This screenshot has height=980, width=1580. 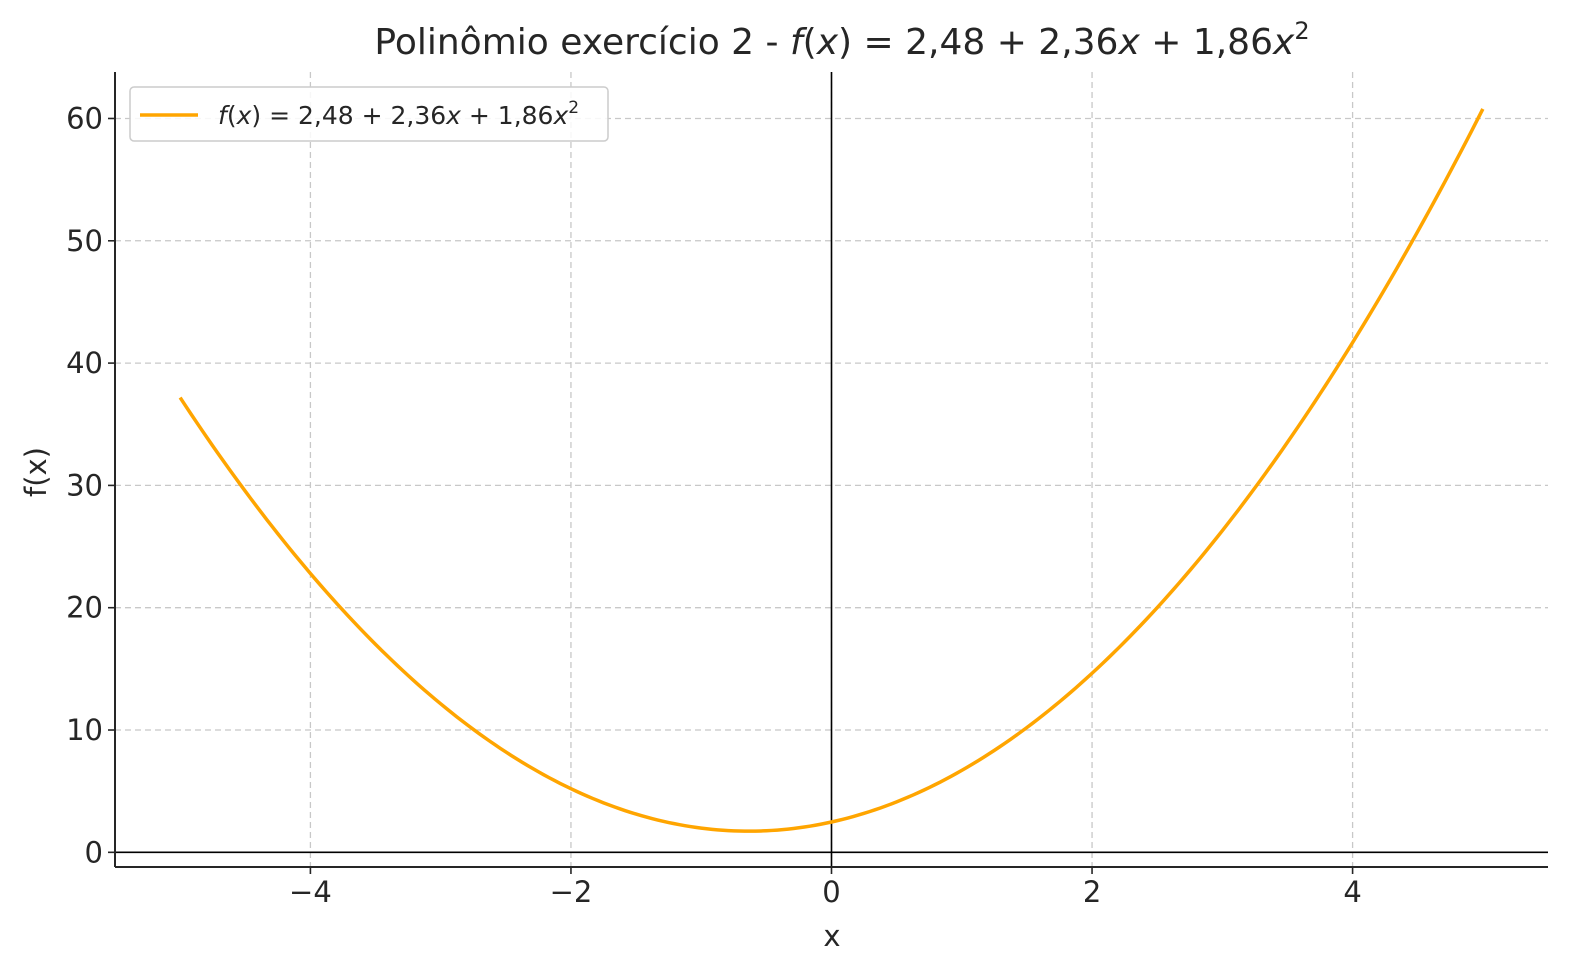 I want to click on x-tick-label-0: −4, so click(x=310, y=892).